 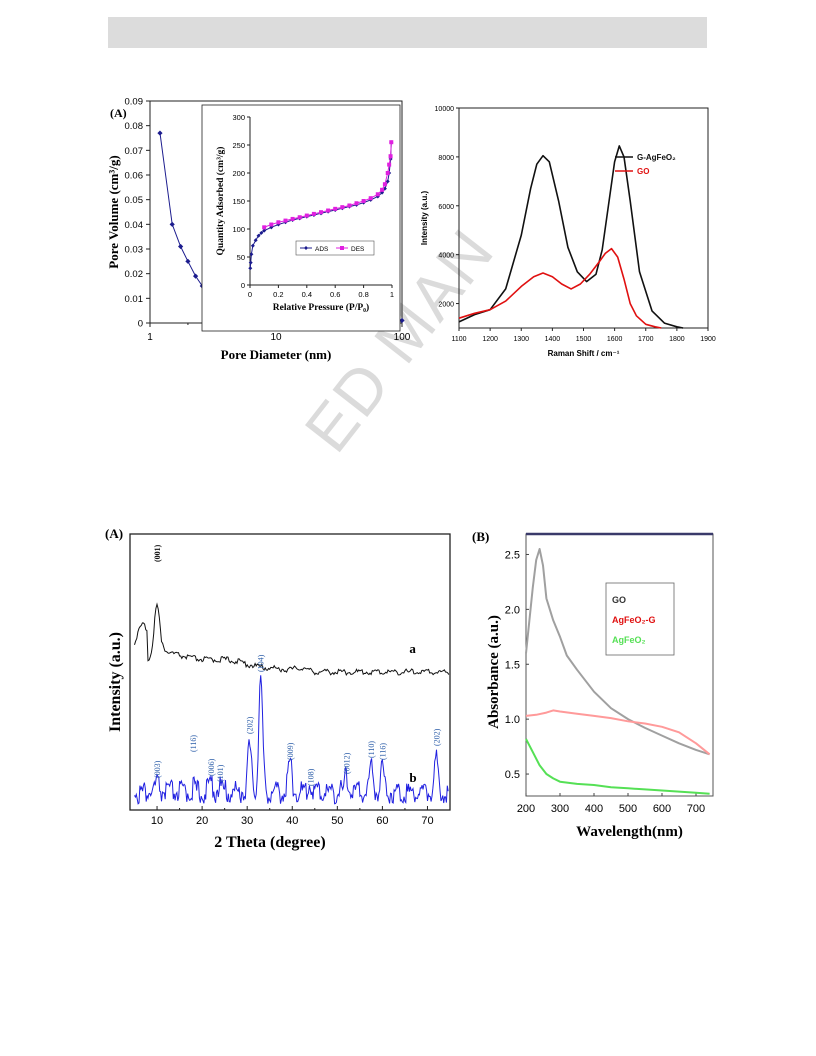 What do you see at coordinates (291, 740) in the screenshot?
I see `xrd-curve-b` at bounding box center [291, 740].